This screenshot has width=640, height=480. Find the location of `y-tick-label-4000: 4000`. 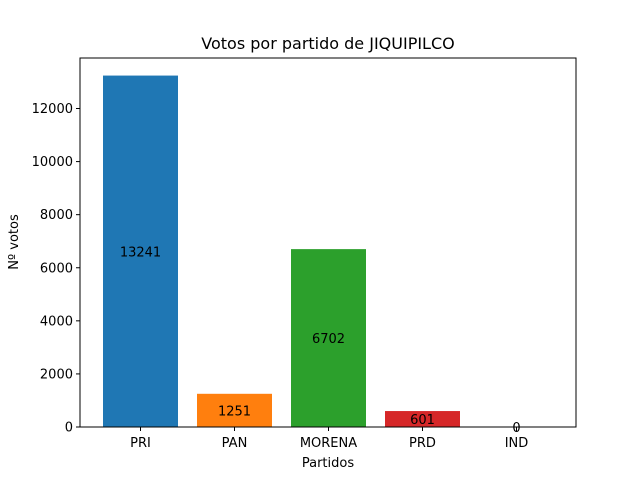

y-tick-label-4000: 4000 is located at coordinates (56, 321).